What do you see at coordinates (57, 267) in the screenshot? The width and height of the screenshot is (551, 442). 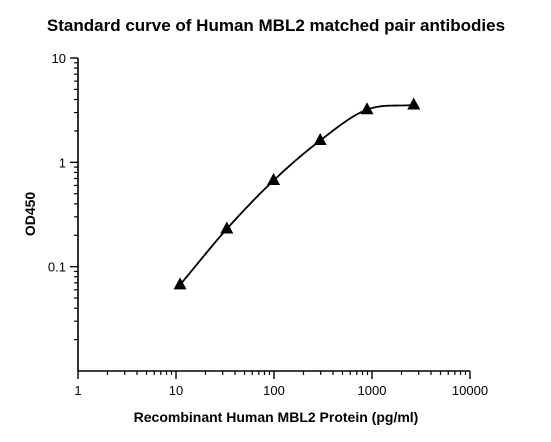 I see `y-tick-label: 0.1` at bounding box center [57, 267].